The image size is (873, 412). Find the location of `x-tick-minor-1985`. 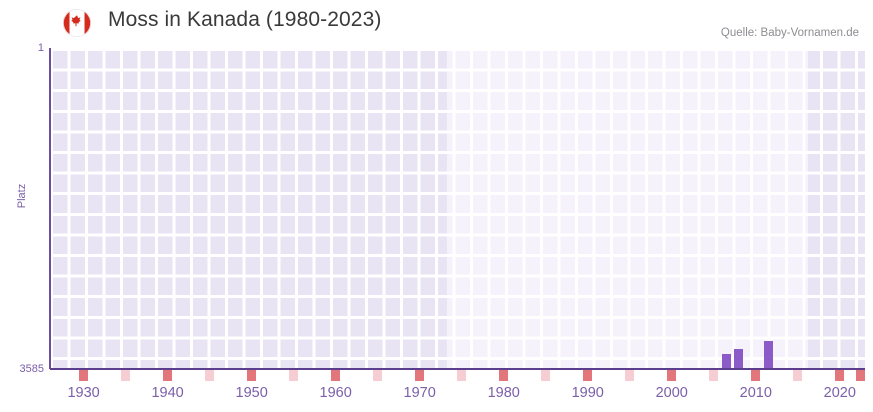

x-tick-minor-1985 is located at coordinates (546, 375).